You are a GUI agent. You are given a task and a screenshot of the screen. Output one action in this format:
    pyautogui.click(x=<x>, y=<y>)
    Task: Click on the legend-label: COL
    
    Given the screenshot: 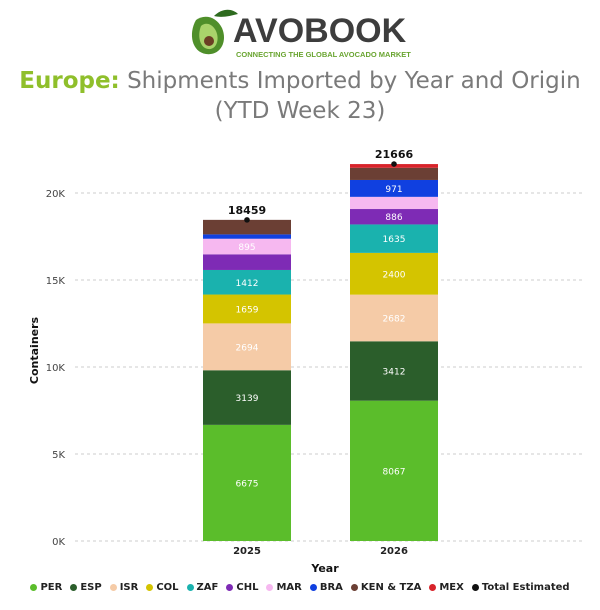 What is the action you would take?
    pyautogui.click(x=167, y=587)
    